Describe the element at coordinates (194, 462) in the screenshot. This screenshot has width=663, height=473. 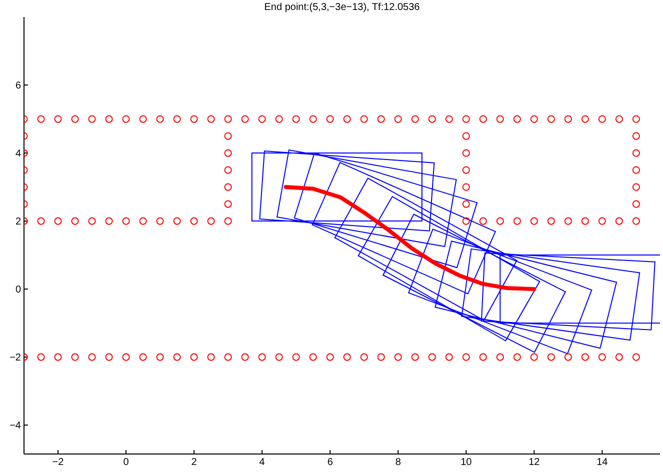
I see `x-tick-label: 2` at that location.